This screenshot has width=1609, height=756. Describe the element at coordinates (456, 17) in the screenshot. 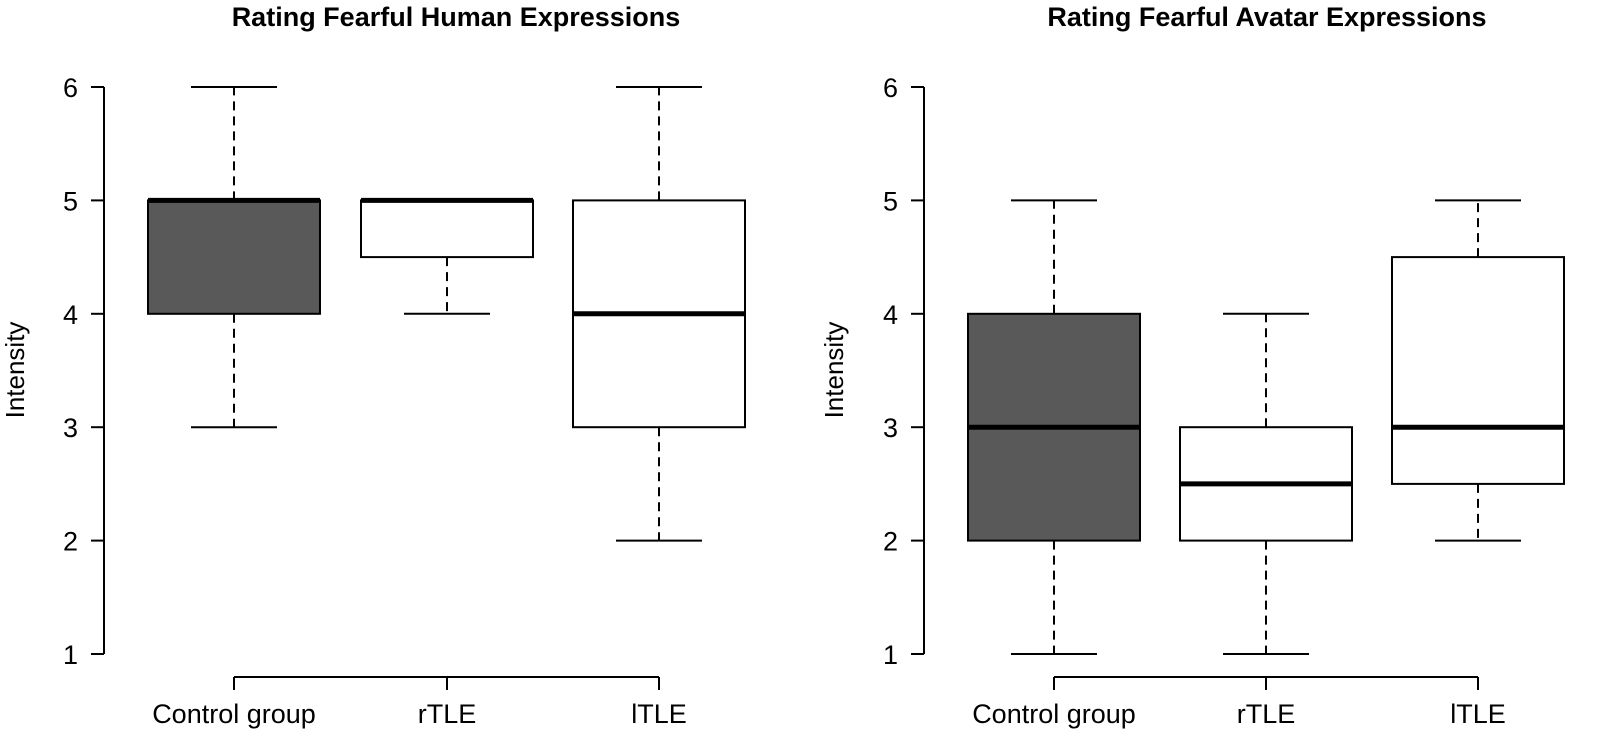

I see `chart-title: Rating Fearful Human Expressions` at that location.